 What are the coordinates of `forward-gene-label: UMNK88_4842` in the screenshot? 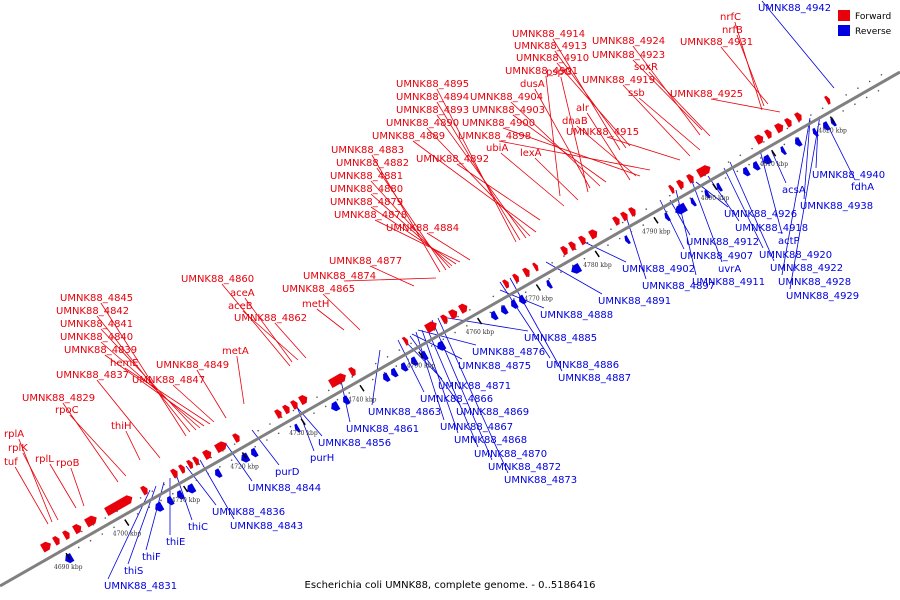 It's located at (92, 311).